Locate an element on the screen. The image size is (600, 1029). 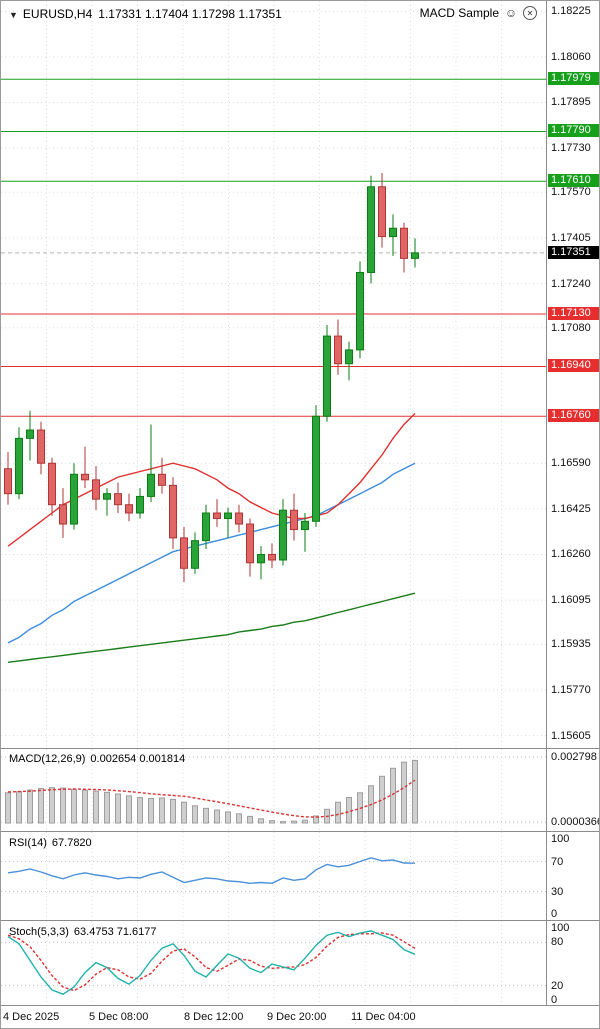
time-axis-label: 4 Dec 2025 is located at coordinates (31, 1017).